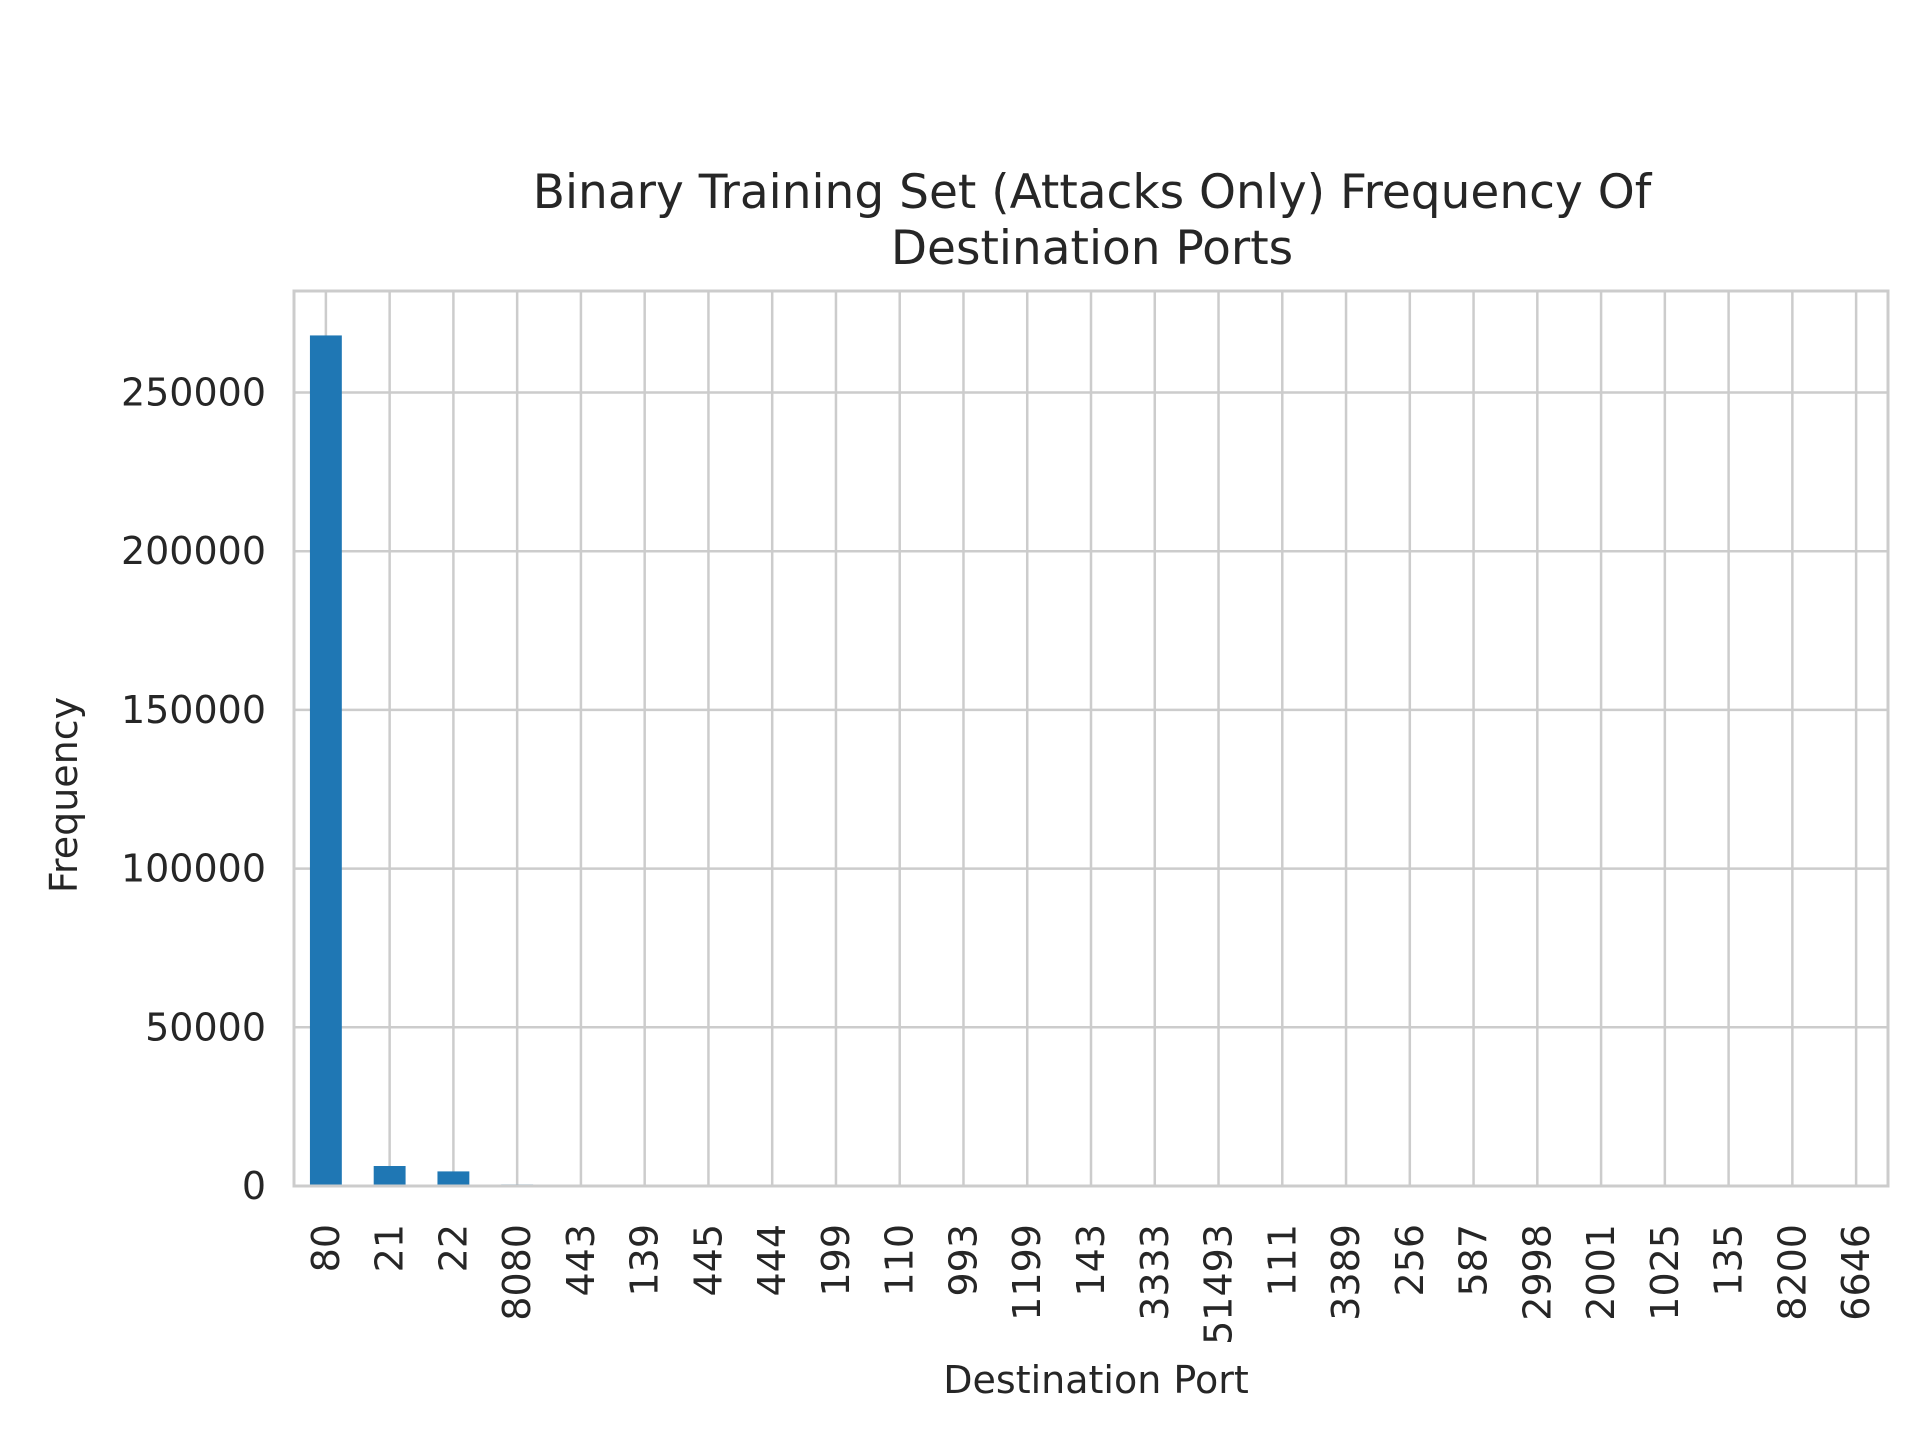 The image size is (1920, 1444). What do you see at coordinates (517, 1272) in the screenshot?
I see `x-tick-label: 8080` at bounding box center [517, 1272].